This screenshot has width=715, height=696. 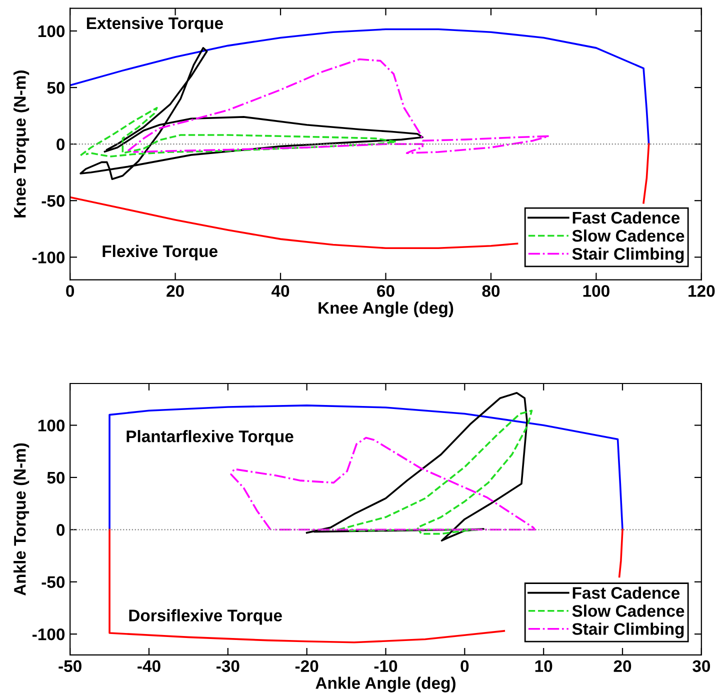 I want to click on x-tick-label: 80, so click(x=491, y=291).